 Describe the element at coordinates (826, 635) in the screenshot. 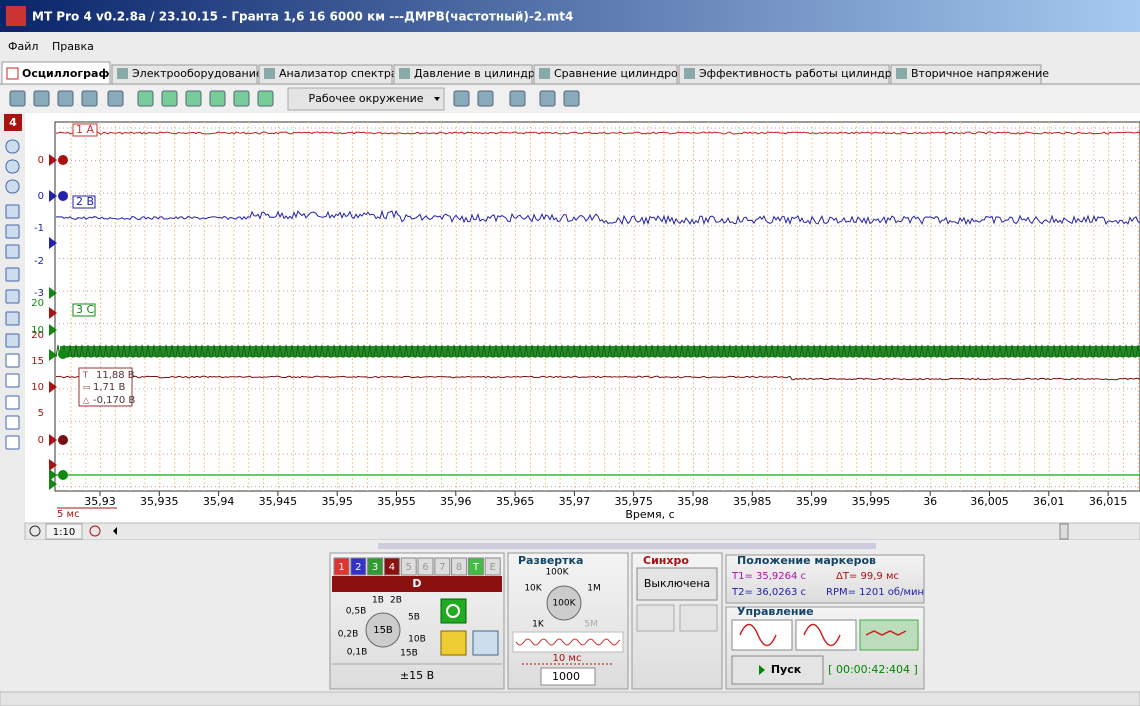

I see `mode-continuous` at that location.